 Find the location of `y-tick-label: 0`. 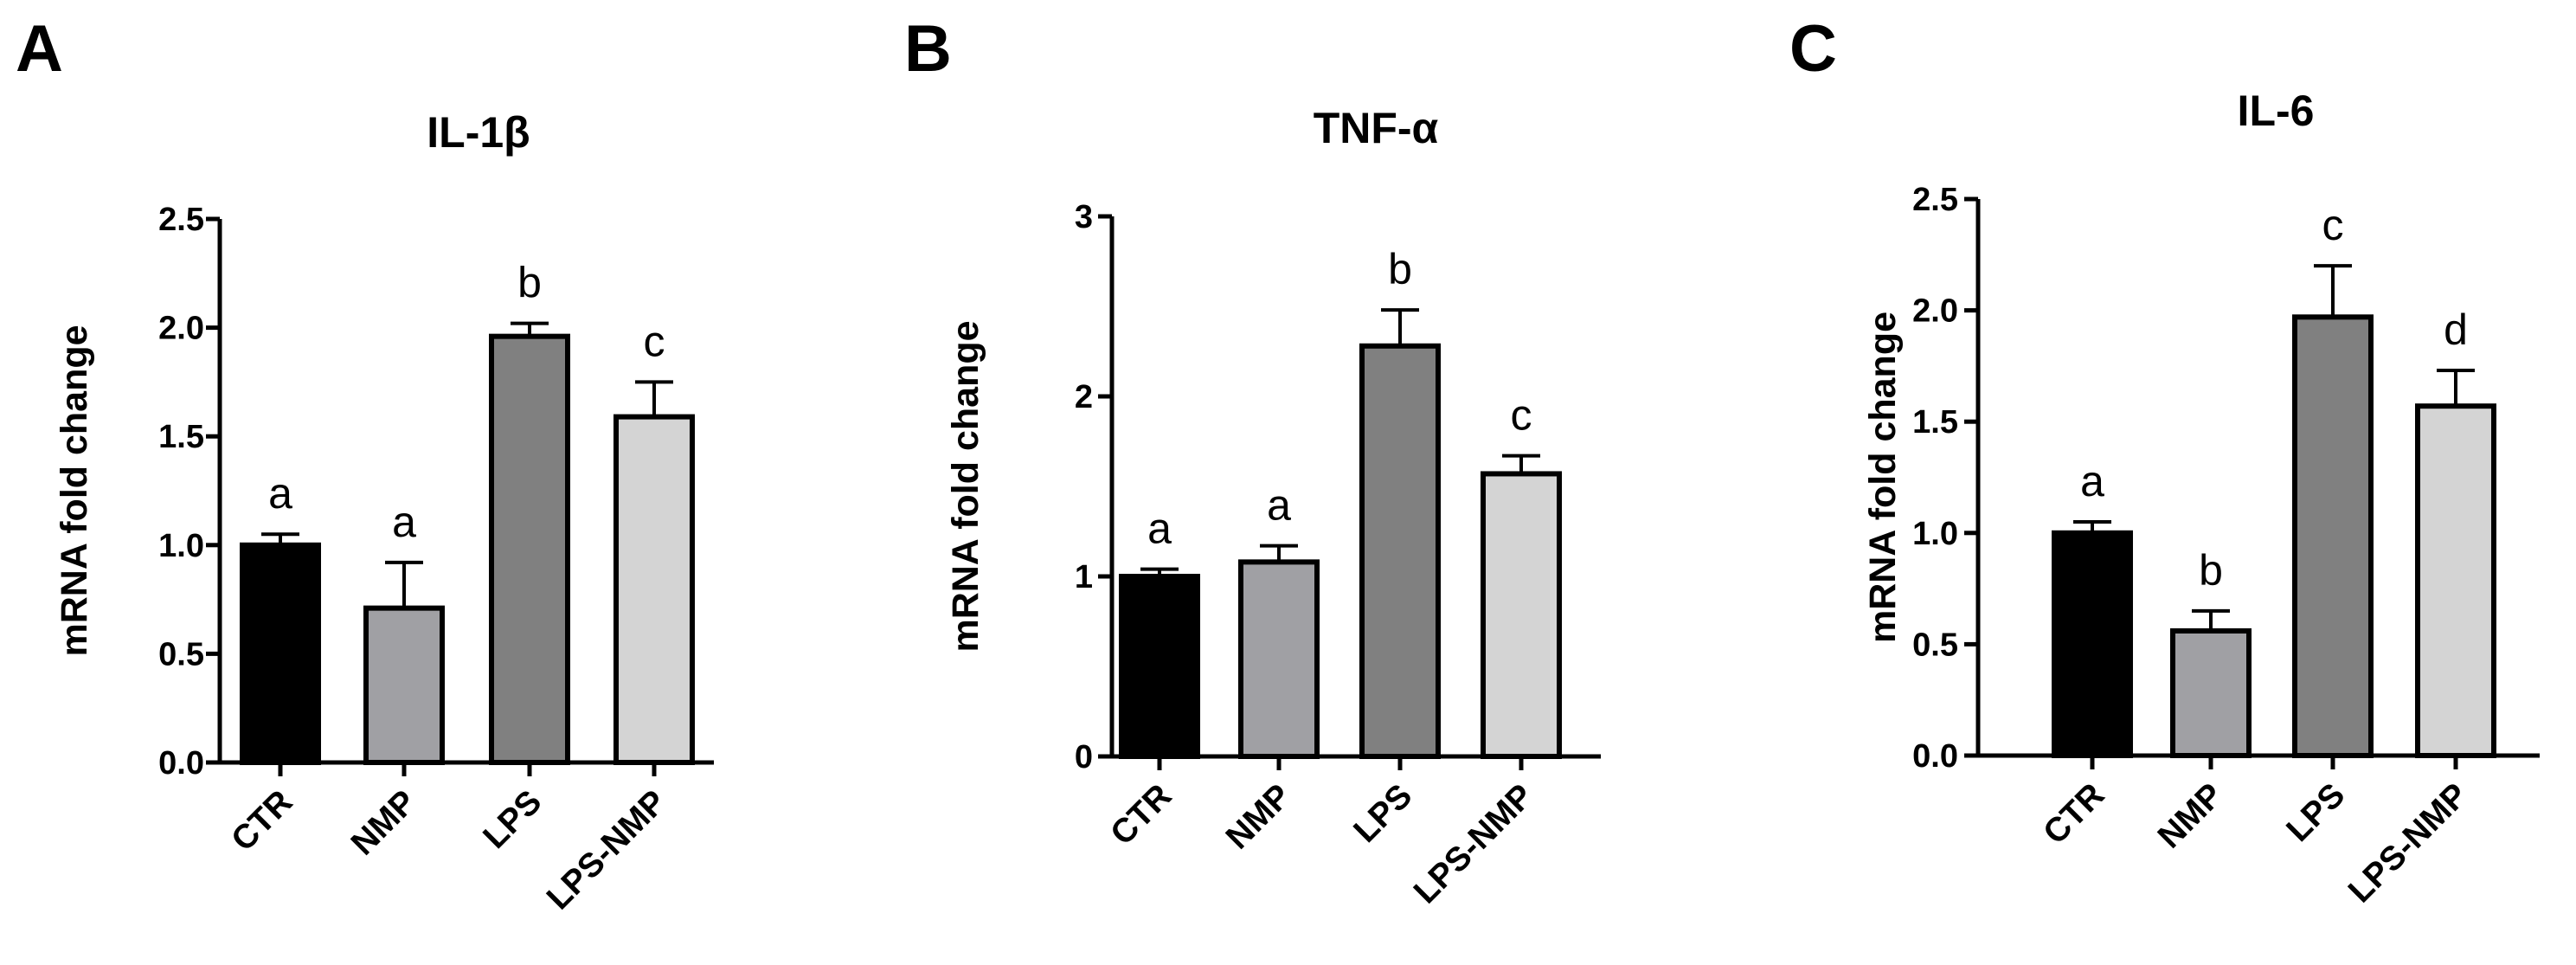

y-tick-label: 0 is located at coordinates (1084, 757).